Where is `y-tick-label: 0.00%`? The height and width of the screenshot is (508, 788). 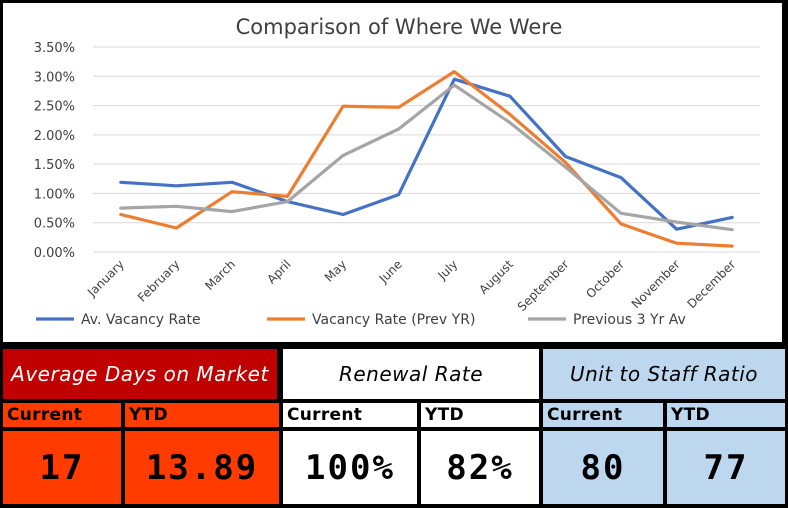
y-tick-label: 0.00% is located at coordinates (54, 253).